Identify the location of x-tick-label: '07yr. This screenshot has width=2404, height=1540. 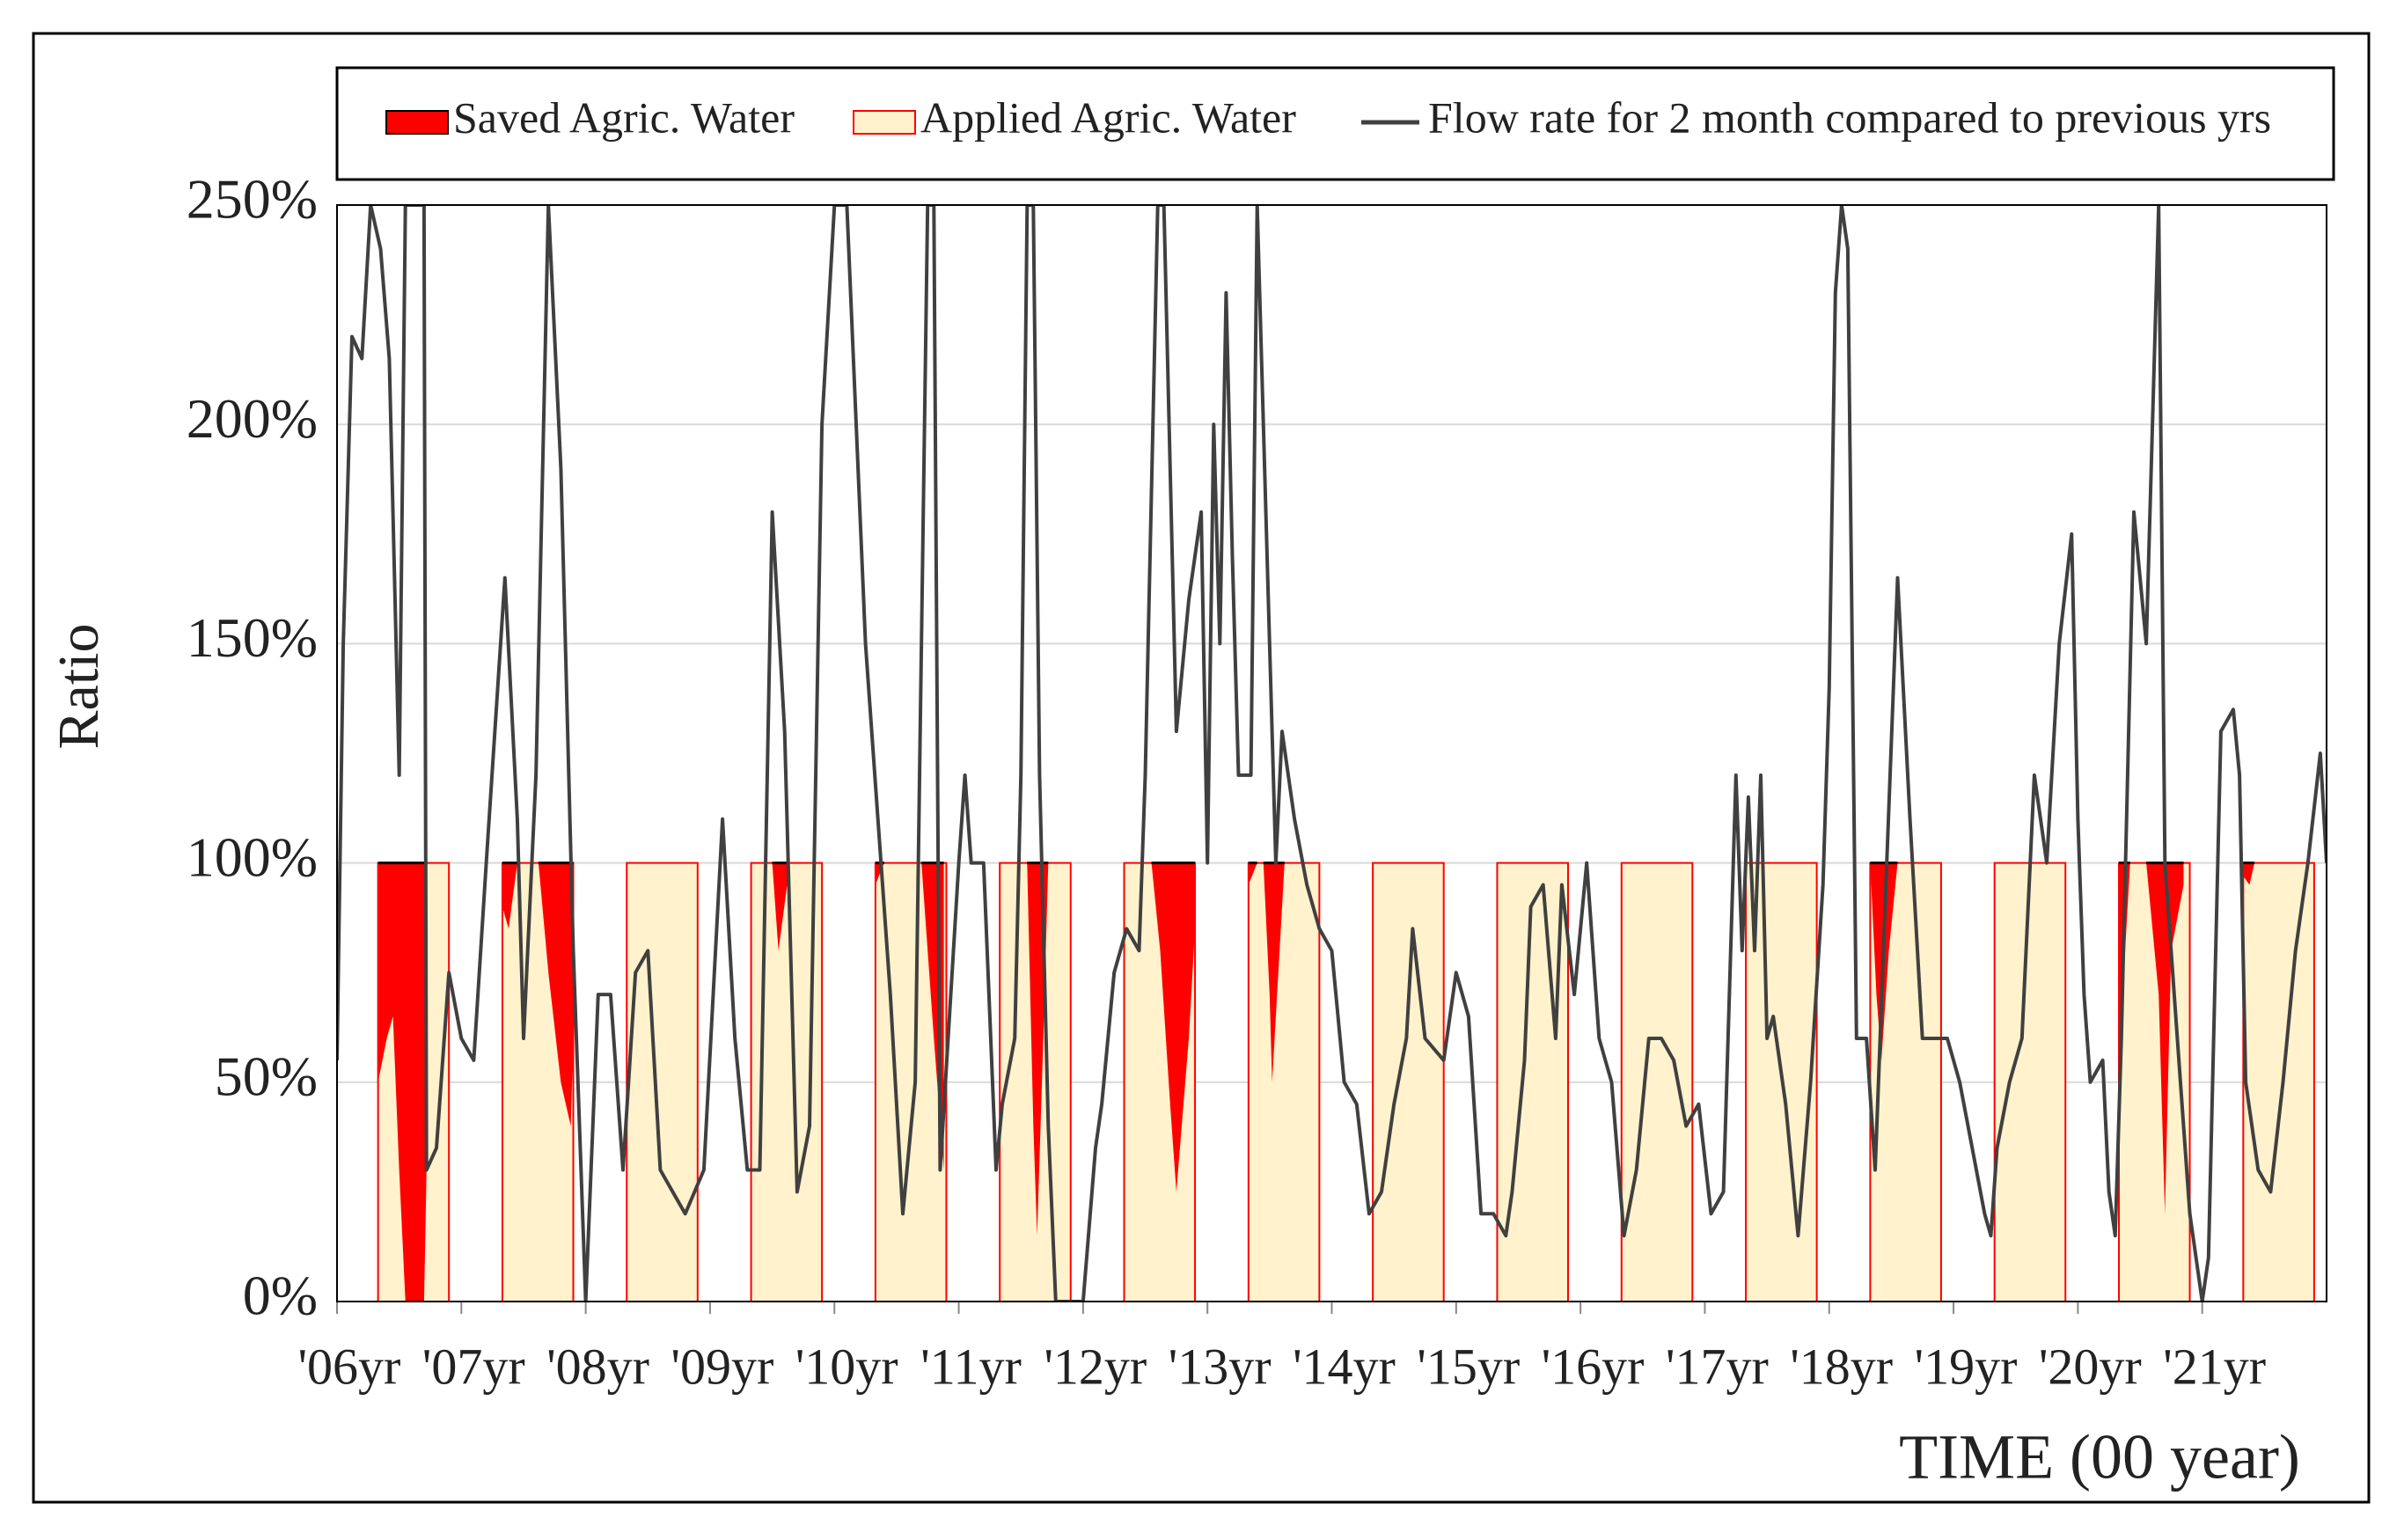
(474, 1367).